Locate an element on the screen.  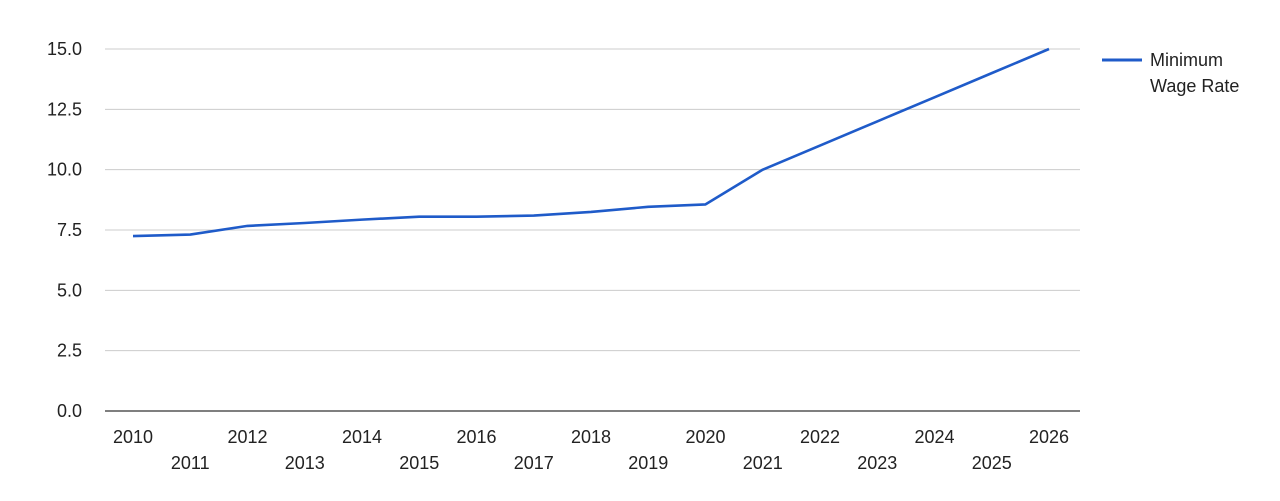
y-tick-label: 12.5 is located at coordinates (64, 109).